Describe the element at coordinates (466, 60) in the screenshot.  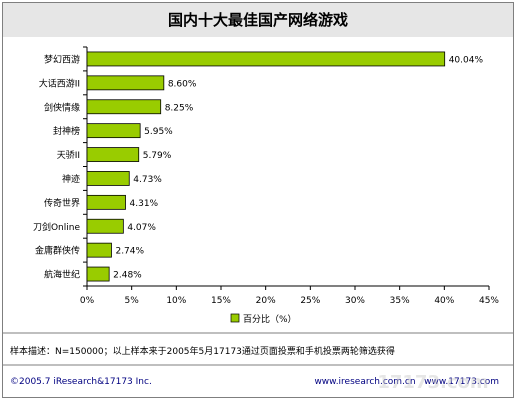
I see `value-label: 40.04%` at that location.